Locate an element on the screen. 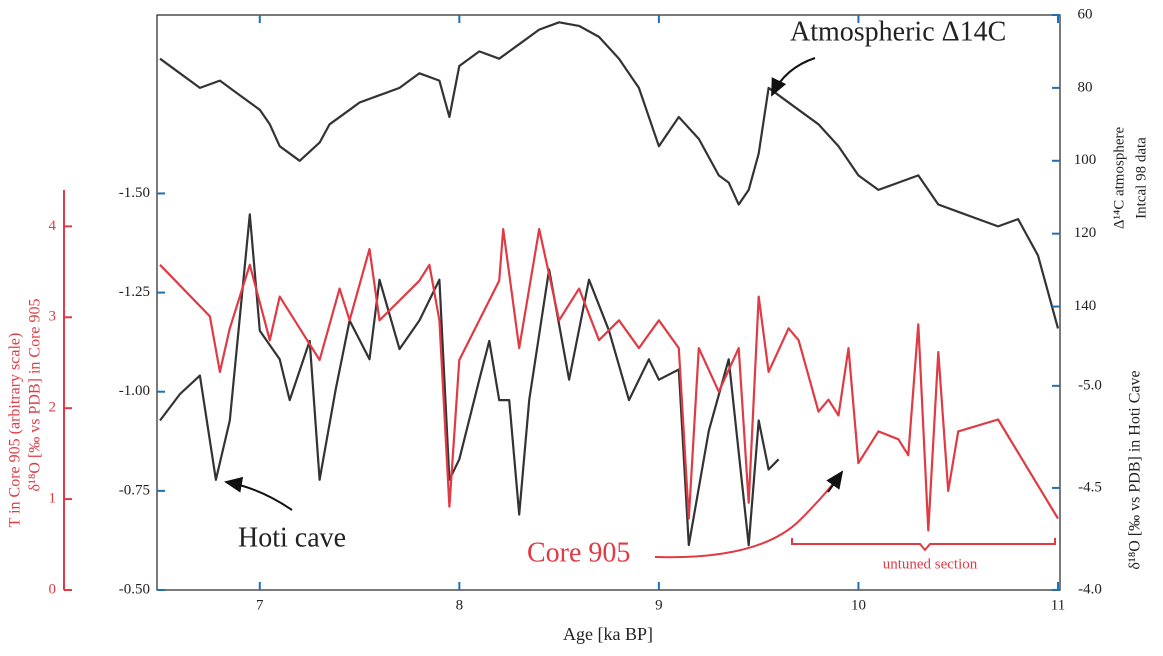 The height and width of the screenshot is (656, 1163). y3-tick-label: -4.5 is located at coordinates (1090, 487).